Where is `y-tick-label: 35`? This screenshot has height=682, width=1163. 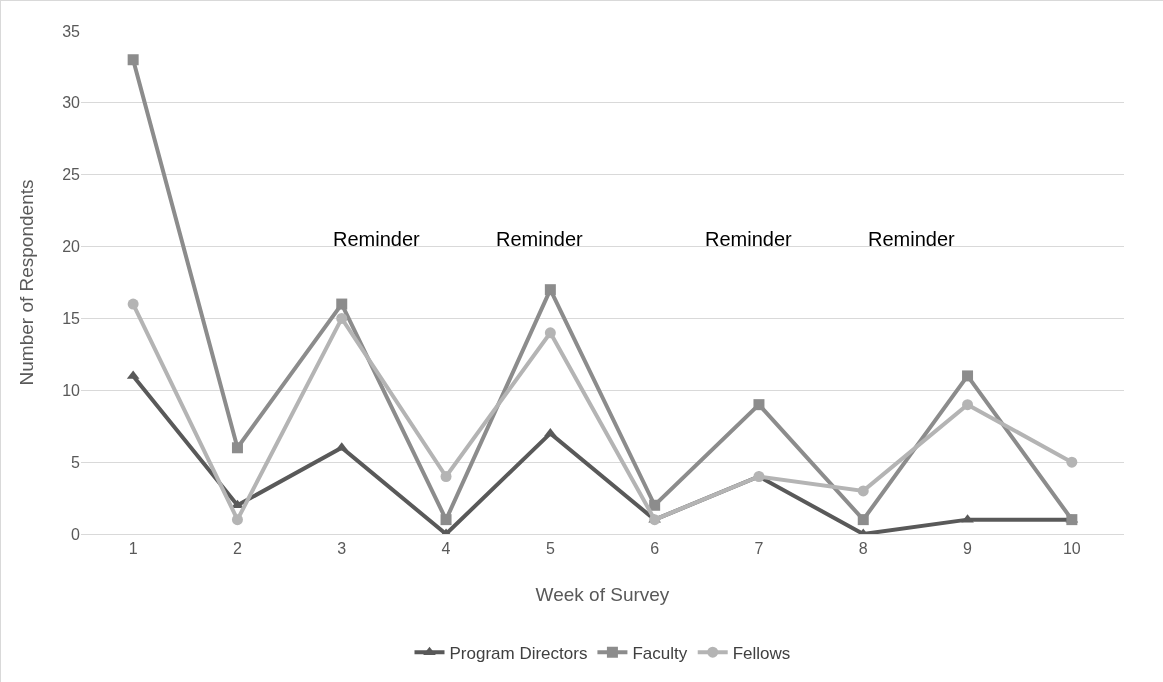 y-tick-label: 35 is located at coordinates (71, 31).